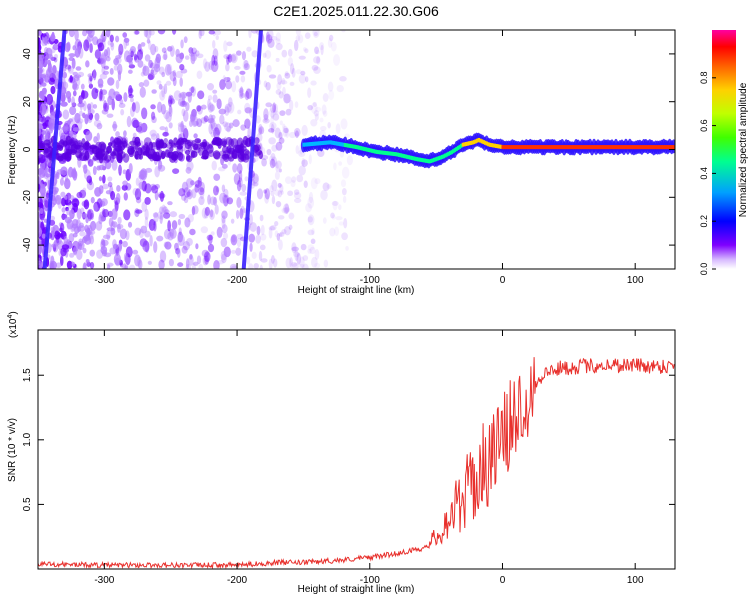  What do you see at coordinates (27, 504) in the screenshot?
I see `y-tick-label: 0.5` at bounding box center [27, 504].